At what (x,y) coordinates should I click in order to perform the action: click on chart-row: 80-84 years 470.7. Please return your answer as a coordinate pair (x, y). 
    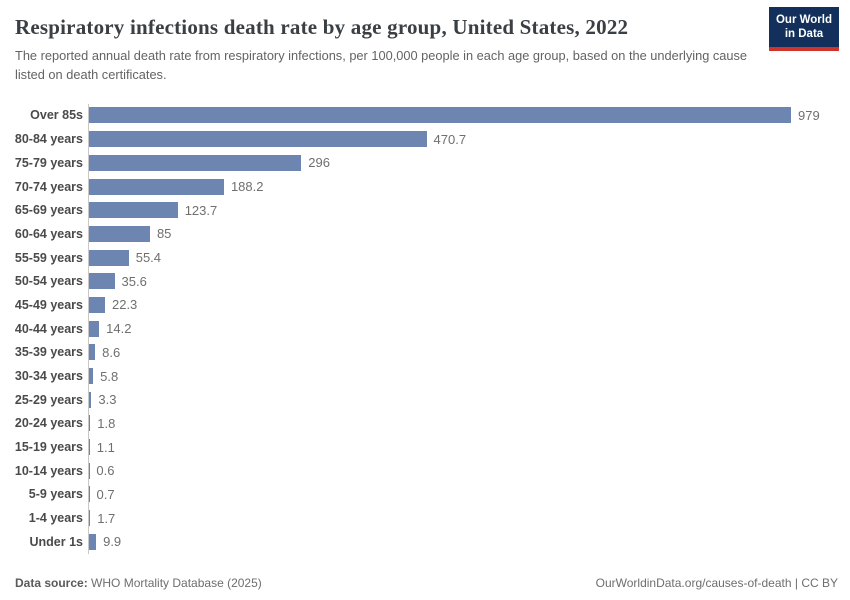
    Looking at the image, I should click on (425, 139).